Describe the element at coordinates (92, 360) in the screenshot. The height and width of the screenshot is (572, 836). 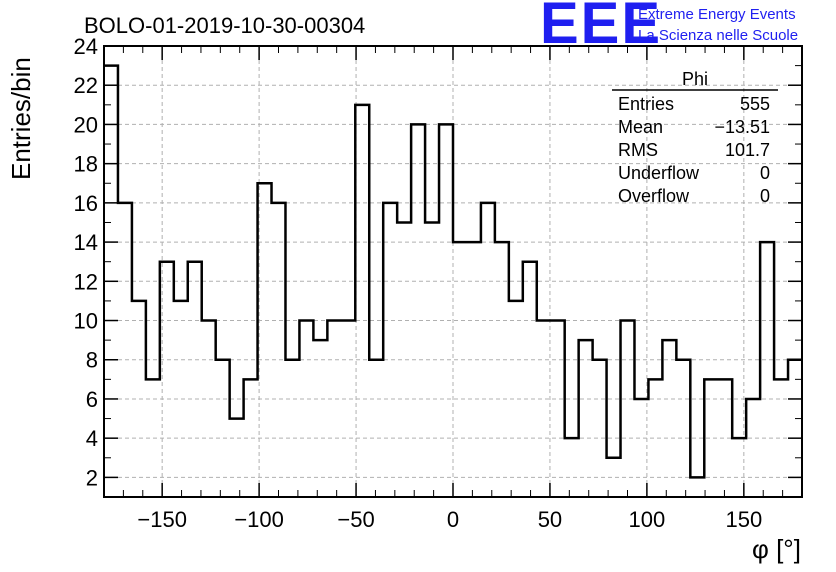
I see `y-tick-label: 8` at that location.